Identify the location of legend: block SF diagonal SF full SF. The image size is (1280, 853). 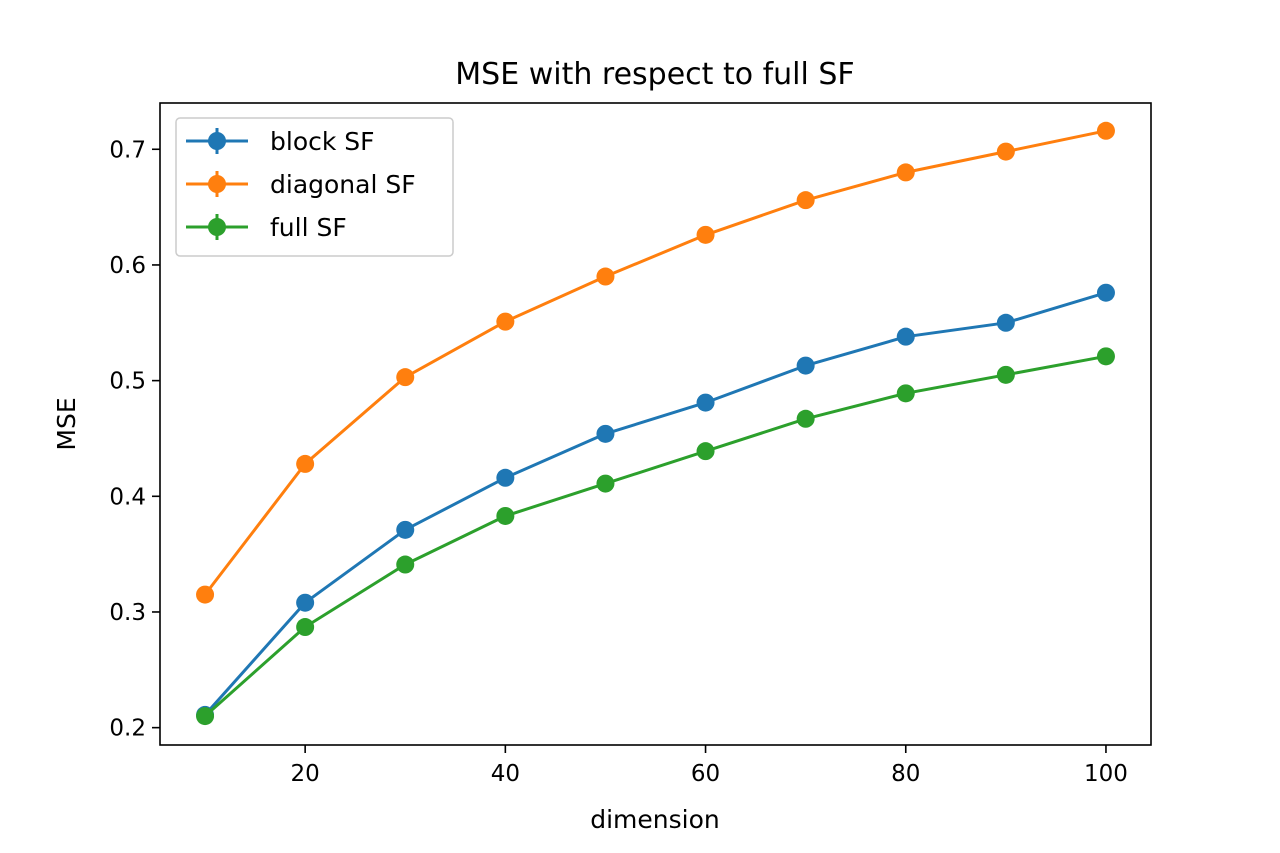
(314, 187).